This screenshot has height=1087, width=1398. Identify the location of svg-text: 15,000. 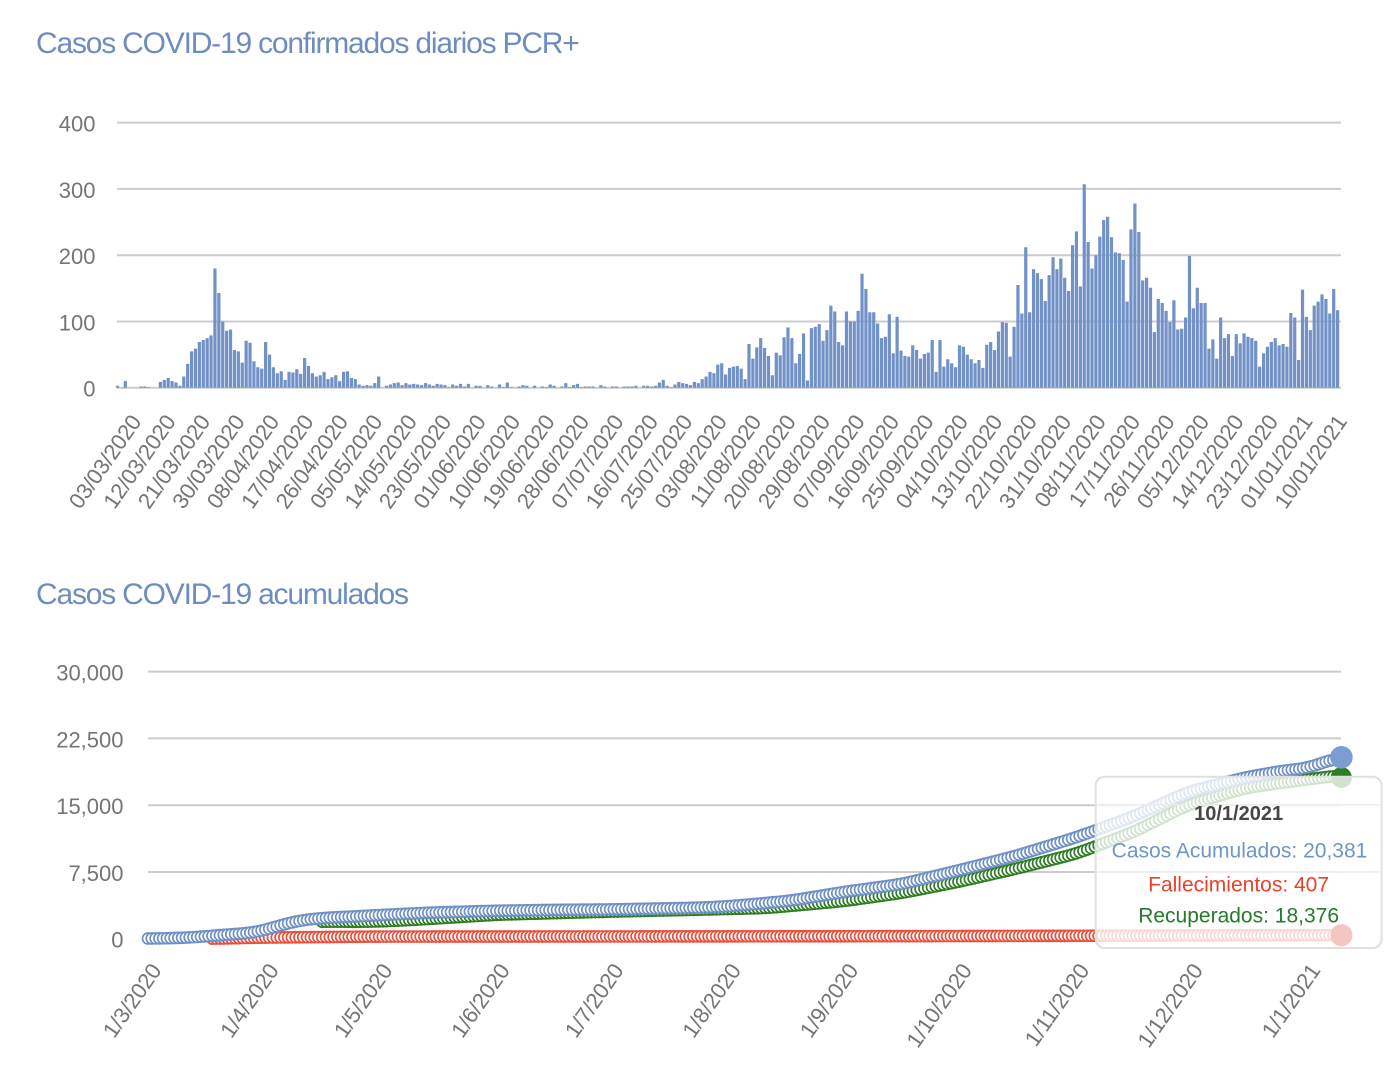
(89, 806).